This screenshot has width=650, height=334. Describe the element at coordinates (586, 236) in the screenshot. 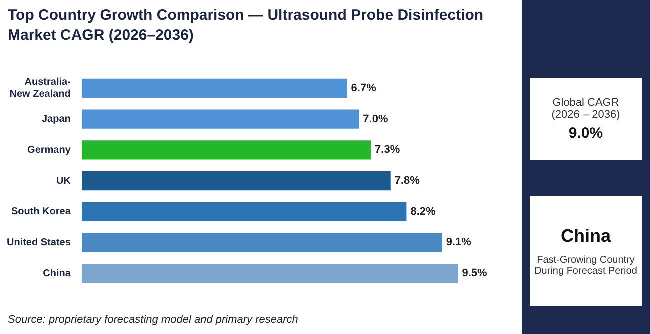

I see `text: China` at that location.